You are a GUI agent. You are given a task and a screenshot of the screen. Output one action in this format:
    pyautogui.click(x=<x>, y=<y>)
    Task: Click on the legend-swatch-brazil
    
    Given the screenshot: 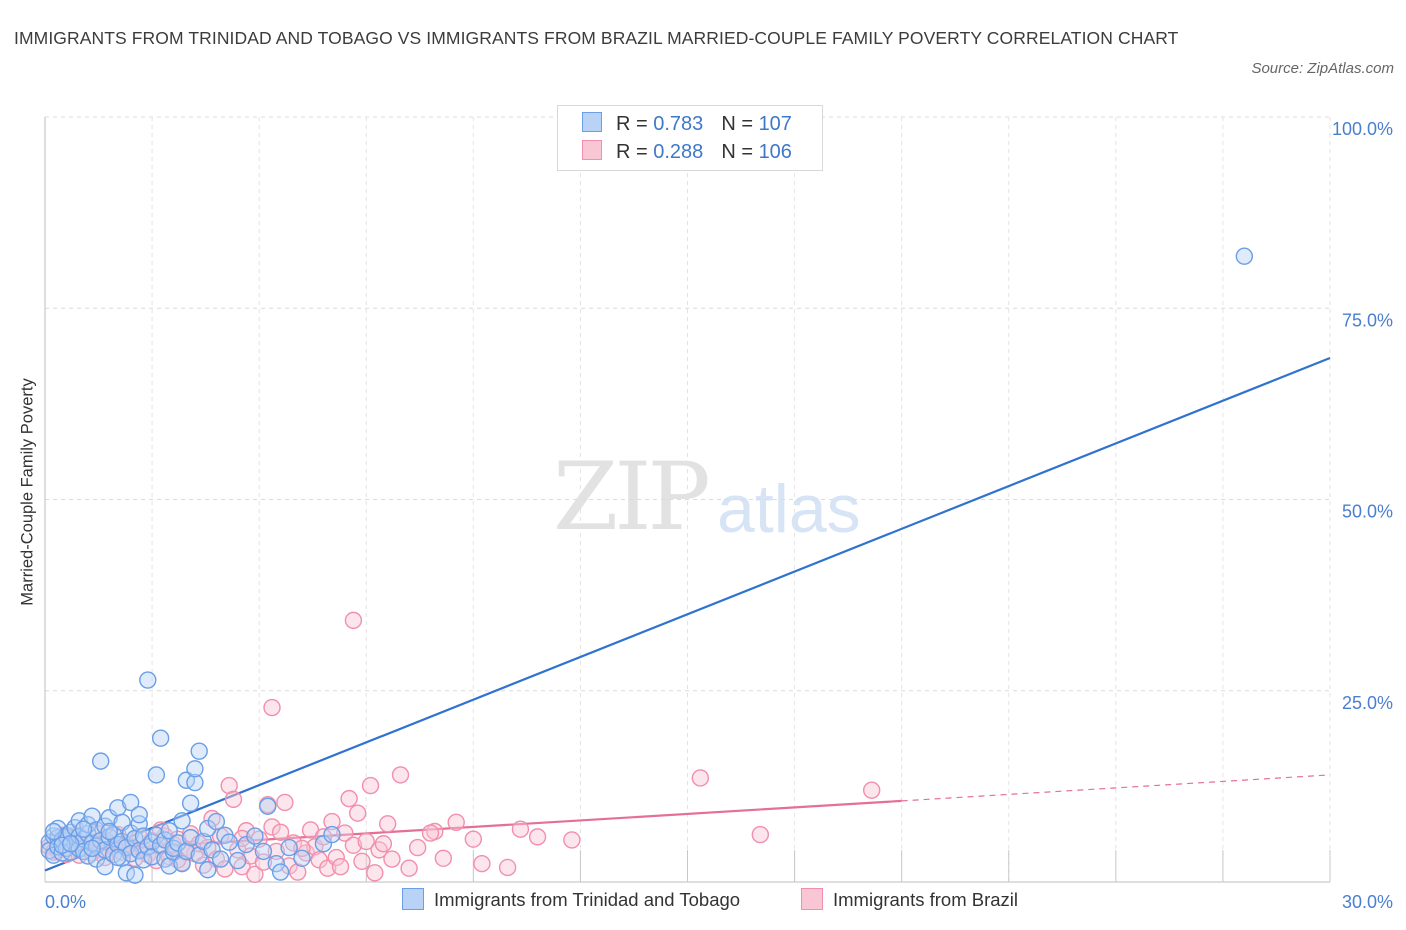 What is the action you would take?
    pyautogui.click(x=592, y=150)
    